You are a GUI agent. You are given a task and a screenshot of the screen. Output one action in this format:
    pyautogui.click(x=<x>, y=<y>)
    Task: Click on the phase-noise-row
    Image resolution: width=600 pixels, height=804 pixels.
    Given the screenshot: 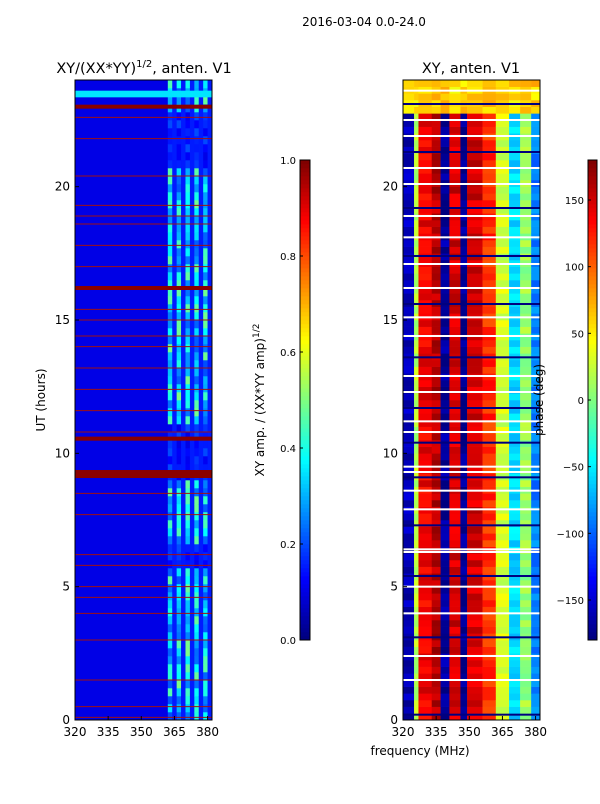 What is the action you would take?
    pyautogui.click(x=471, y=152)
    